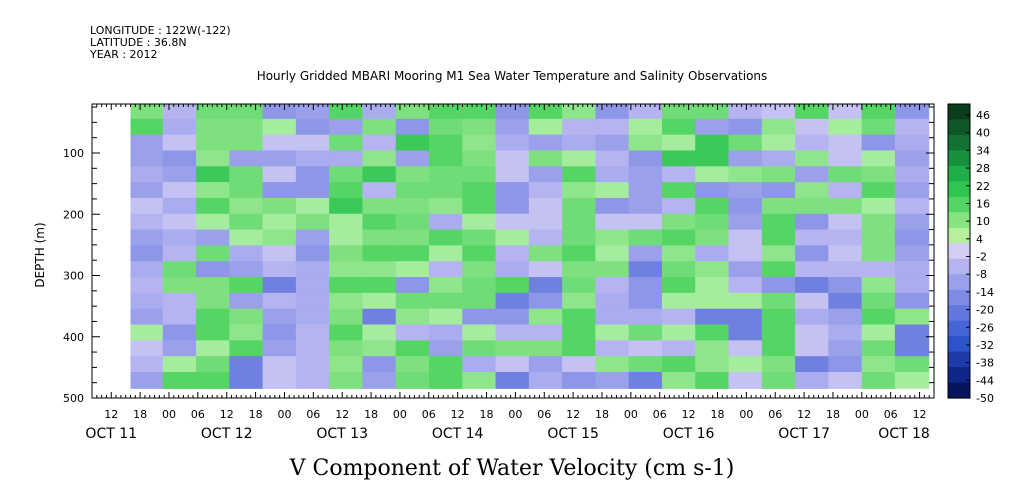  Describe the element at coordinates (73, 214) in the screenshot. I see `y-tick-label: 200` at that location.